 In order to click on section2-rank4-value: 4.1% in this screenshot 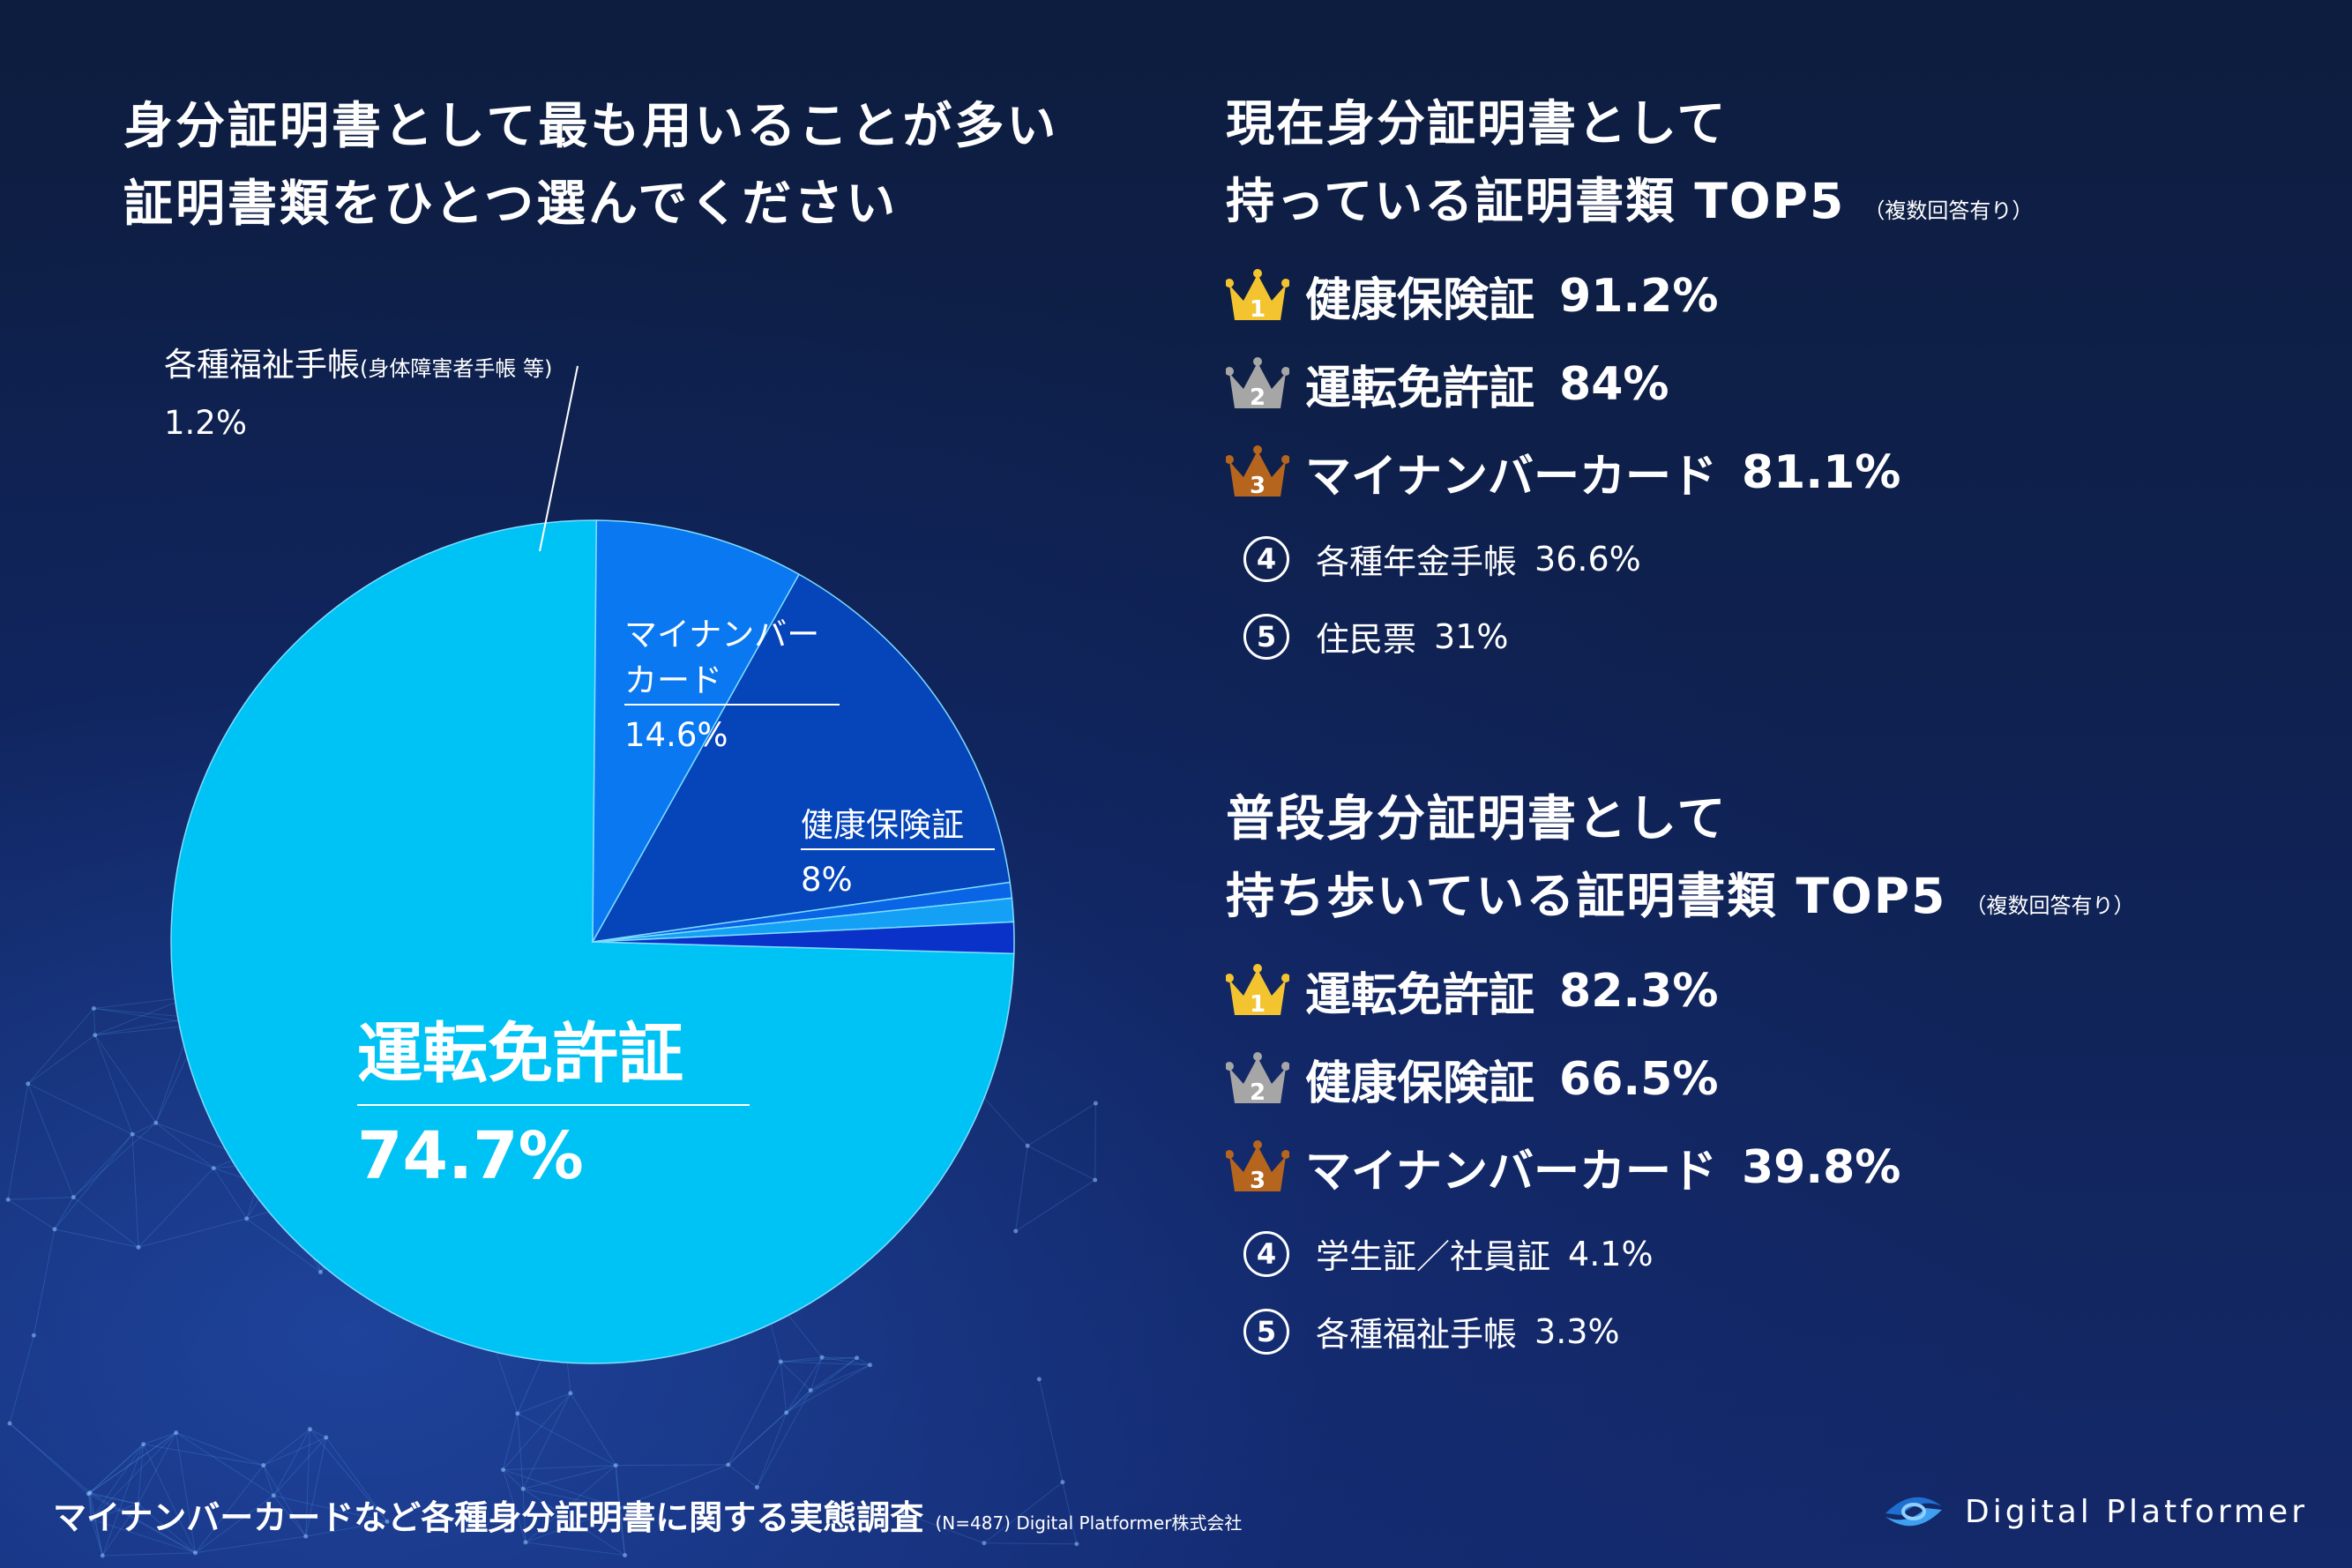, I will do `click(1611, 1253)`.